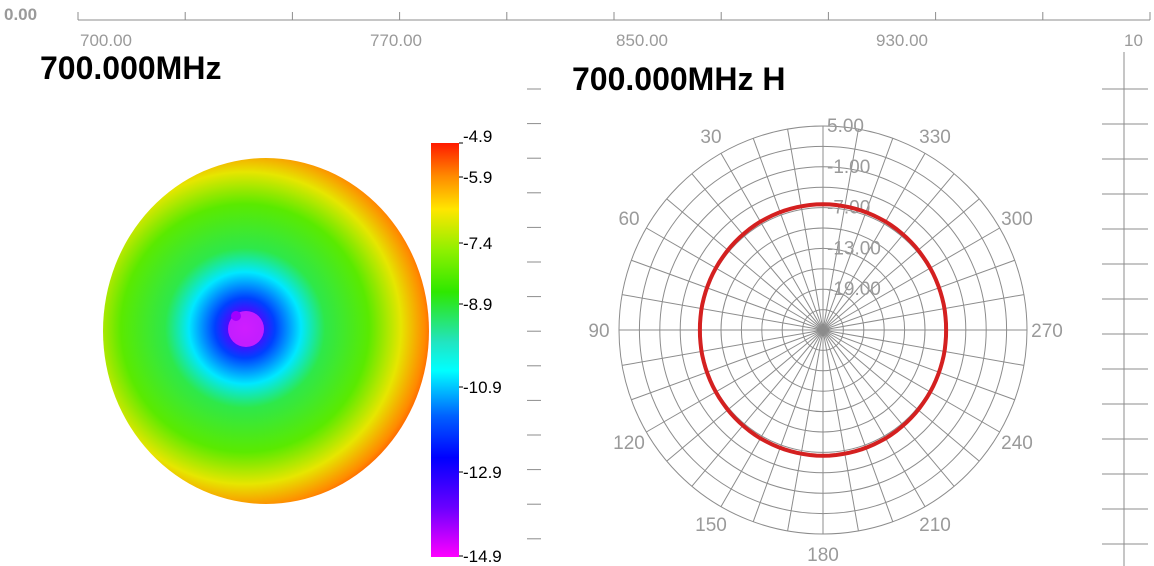 The height and width of the screenshot is (566, 1154). Describe the element at coordinates (935, 525) in the screenshot. I see `polar-angle-label: 210` at that location.